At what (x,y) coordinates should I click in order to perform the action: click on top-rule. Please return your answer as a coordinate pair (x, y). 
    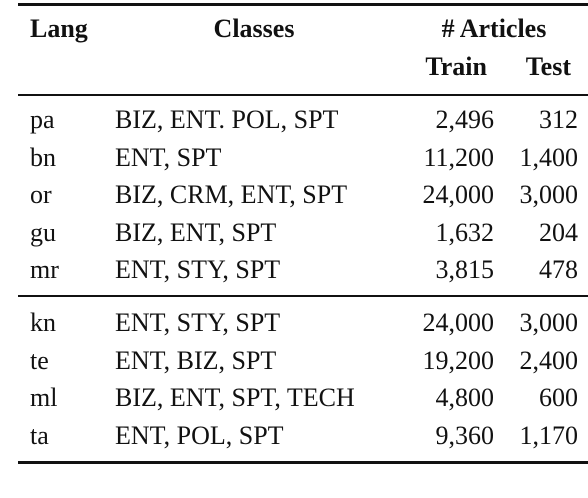
    Looking at the image, I should click on (303, 4).